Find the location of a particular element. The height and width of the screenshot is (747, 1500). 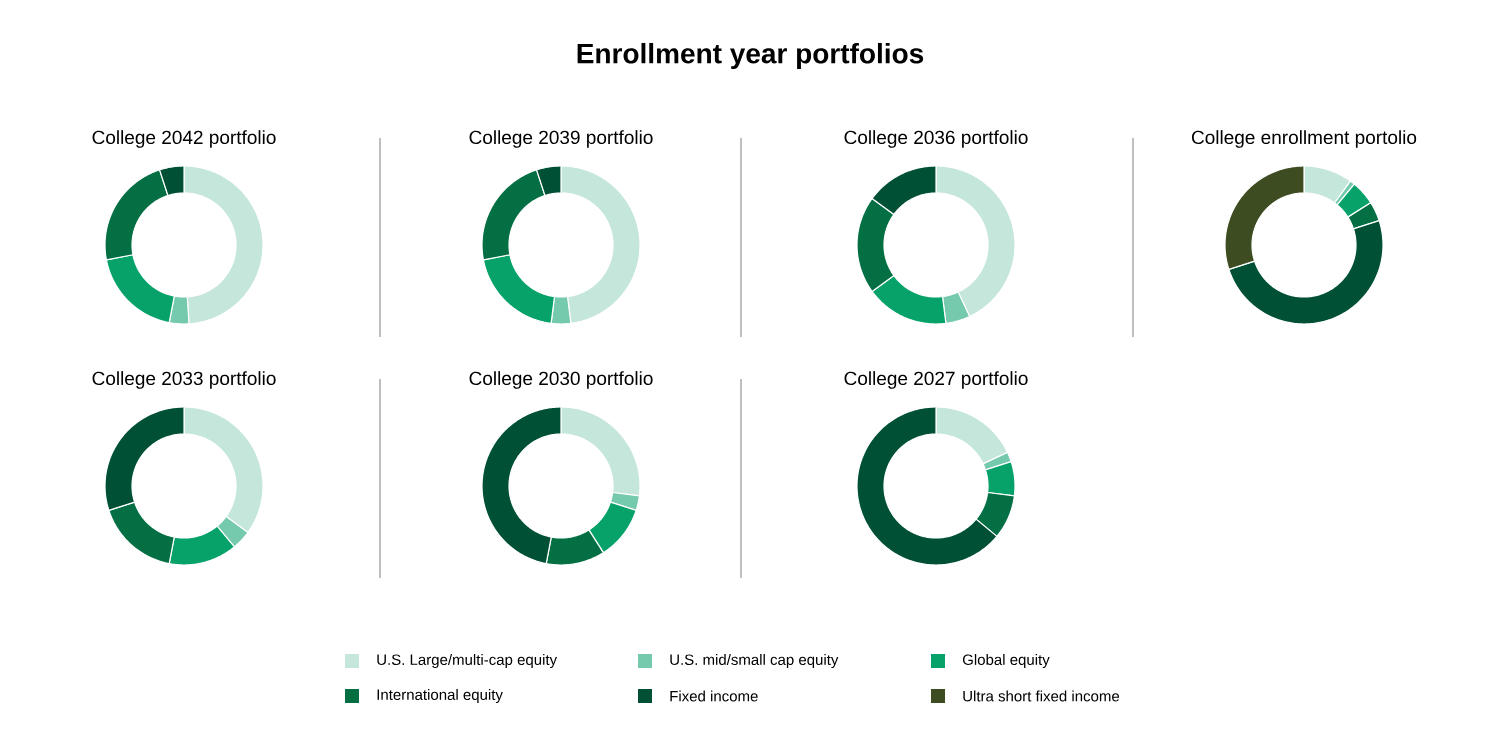

legend-label: U.S. mid/small cap equity is located at coordinates (754, 660).